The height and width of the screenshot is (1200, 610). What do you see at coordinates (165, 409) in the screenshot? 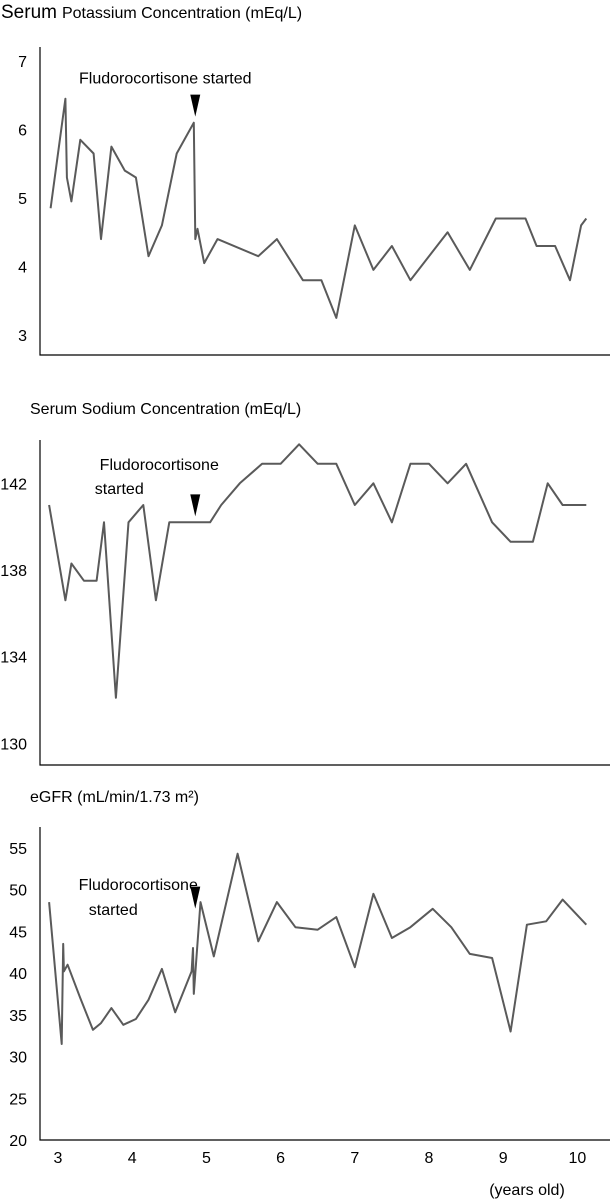
I see `sodium-title: Serum Sodium Concentration (mEq/L)` at bounding box center [165, 409].